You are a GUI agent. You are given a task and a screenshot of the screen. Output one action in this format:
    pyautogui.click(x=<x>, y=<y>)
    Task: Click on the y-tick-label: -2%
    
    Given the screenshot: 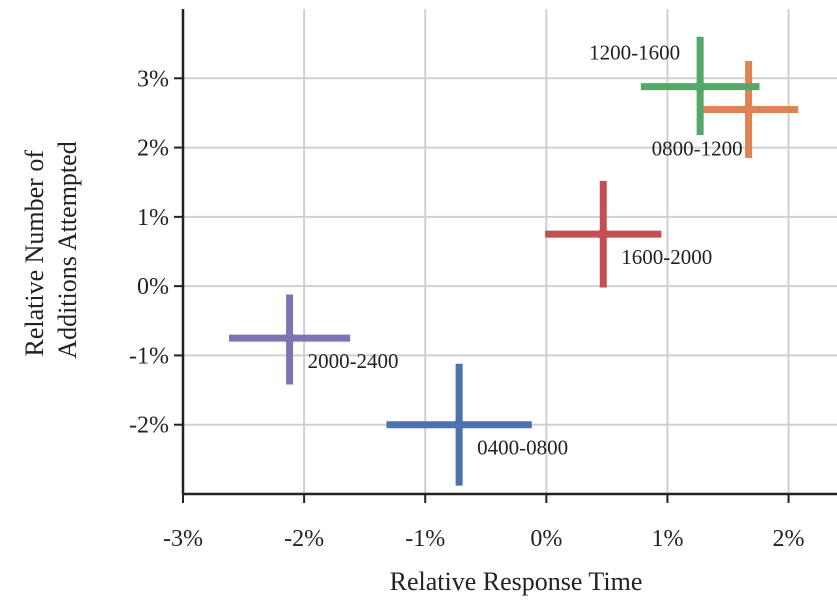 What is the action you would take?
    pyautogui.click(x=149, y=426)
    